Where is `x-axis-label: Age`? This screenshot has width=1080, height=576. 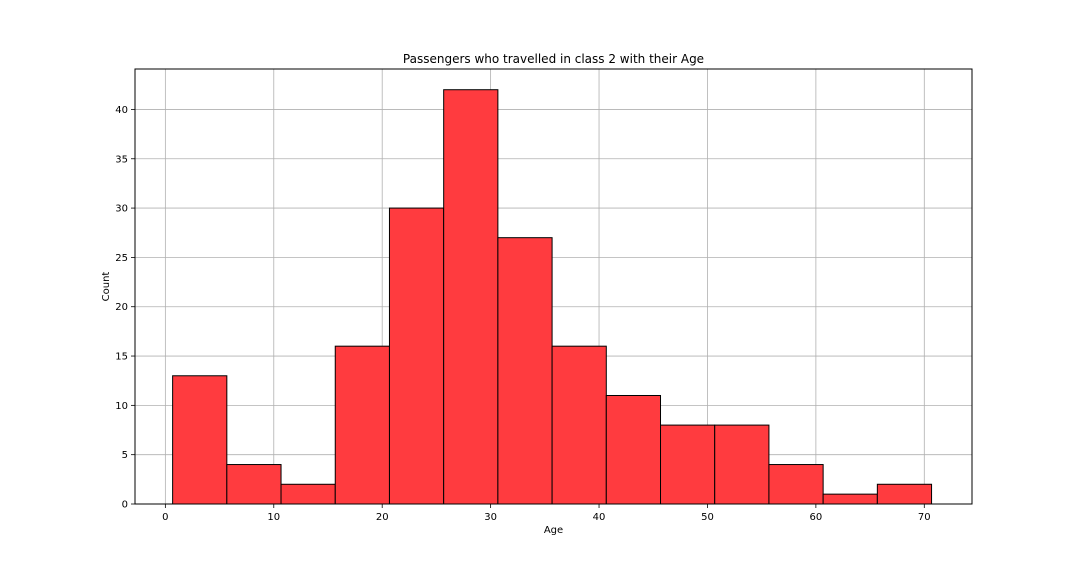
x-axis-label: Age is located at coordinates (553, 530).